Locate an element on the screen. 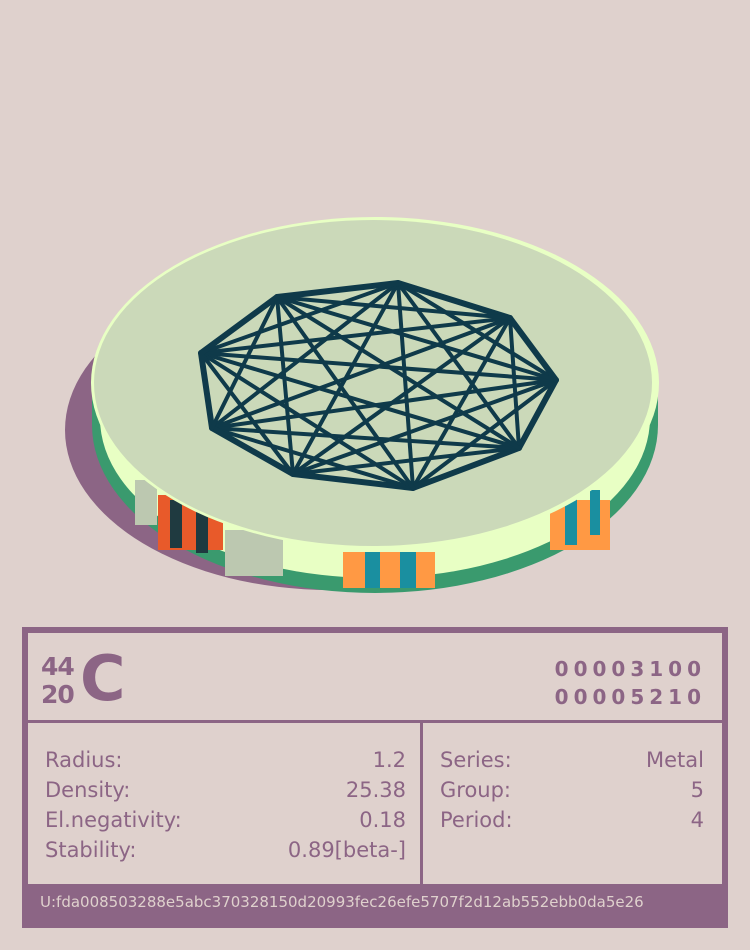 Image resolution: width=750 pixels, height=950 pixels. code-line-2: 00005210 is located at coordinates (630, 697).